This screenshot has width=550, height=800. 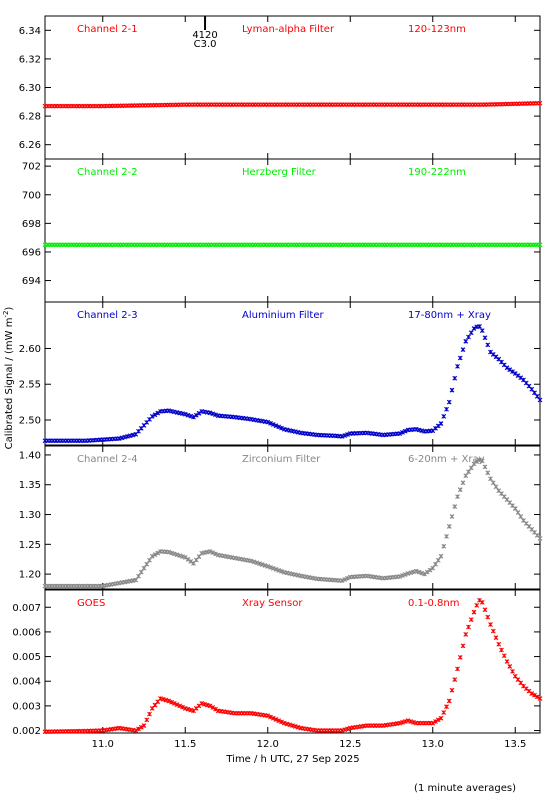 I want to click on panel-label: Herzberg Filter, so click(x=279, y=172).